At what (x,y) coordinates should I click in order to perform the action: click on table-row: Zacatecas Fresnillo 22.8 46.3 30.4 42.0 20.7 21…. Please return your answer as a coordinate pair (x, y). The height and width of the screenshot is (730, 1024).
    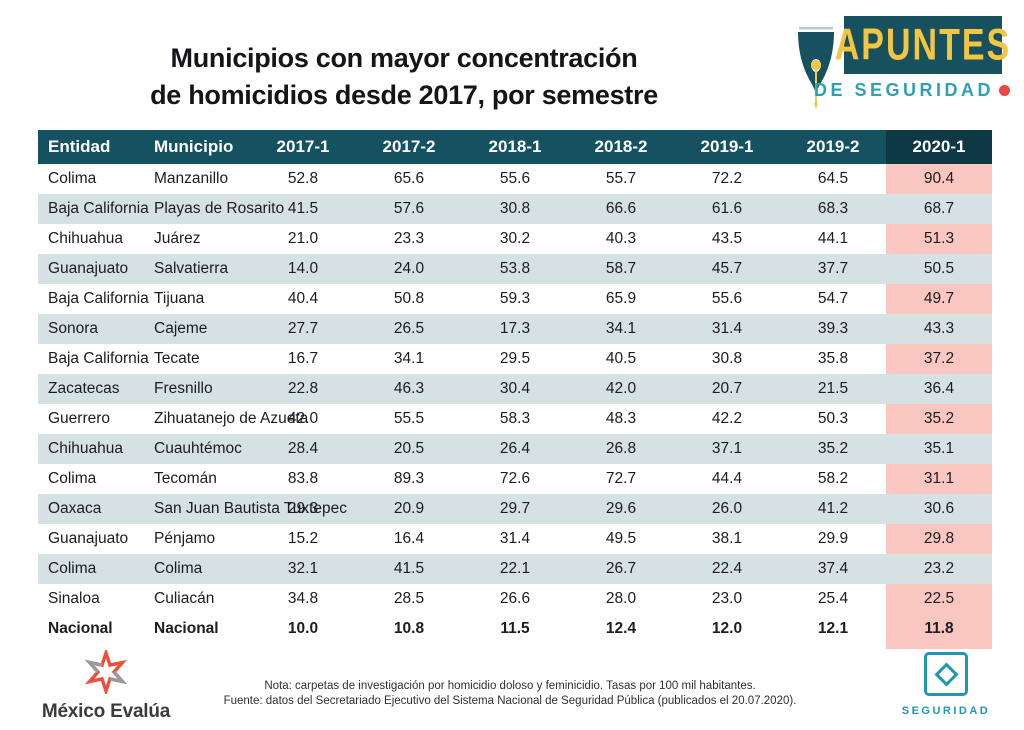
    Looking at the image, I should click on (515, 389).